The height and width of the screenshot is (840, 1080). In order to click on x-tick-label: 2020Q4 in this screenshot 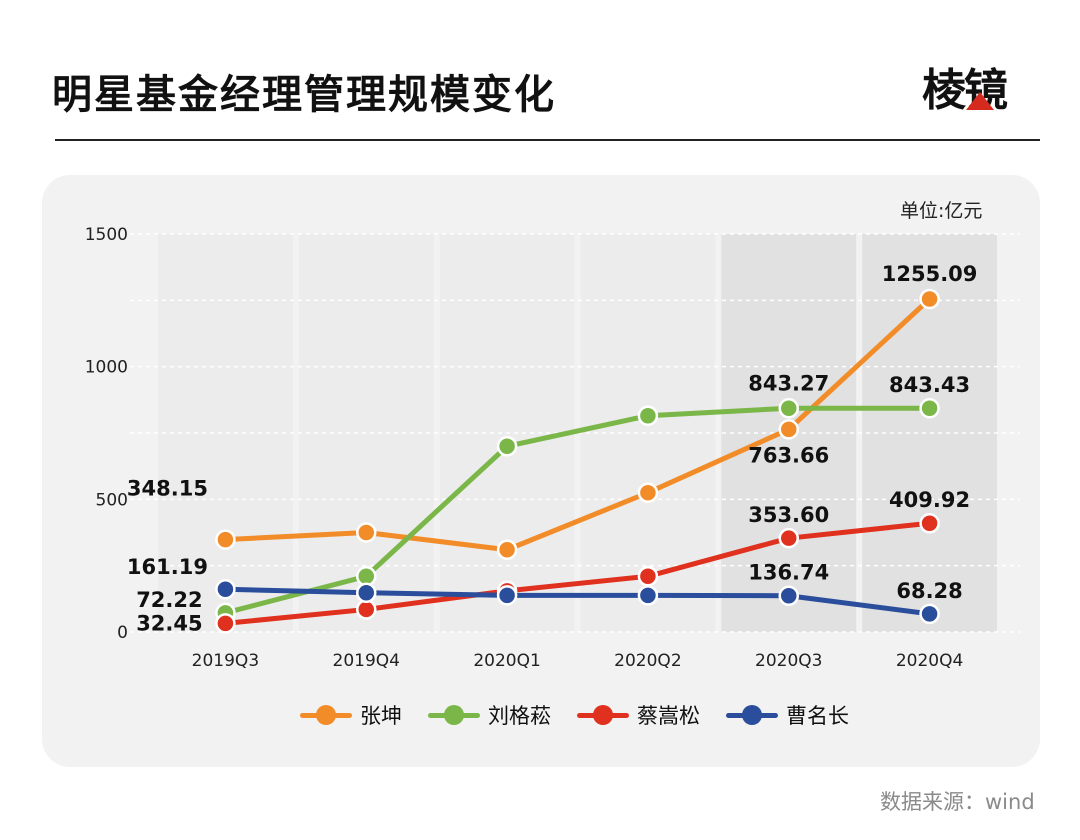, I will do `click(929, 661)`.